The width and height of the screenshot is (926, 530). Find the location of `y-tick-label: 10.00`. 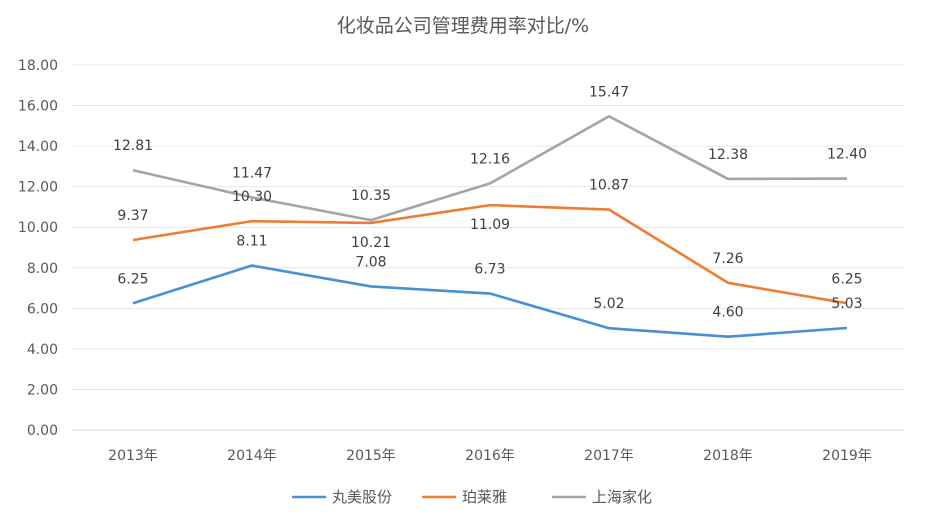

y-tick-label: 10.00 is located at coordinates (38, 228).